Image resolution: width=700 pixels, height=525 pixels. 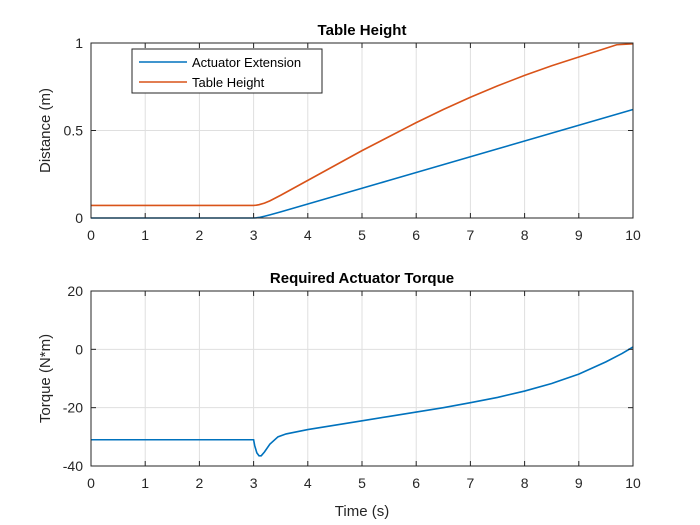 I want to click on y-tick-label: -20, so click(x=73, y=408).